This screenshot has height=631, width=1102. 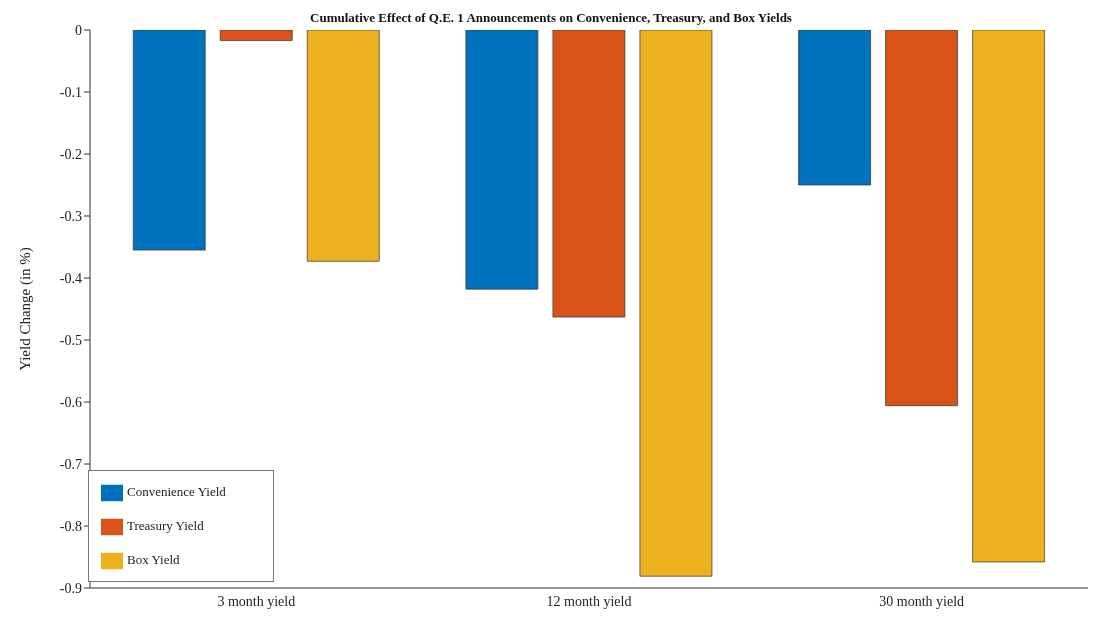 I want to click on legend-label: Treasury Yield, so click(x=165, y=525).